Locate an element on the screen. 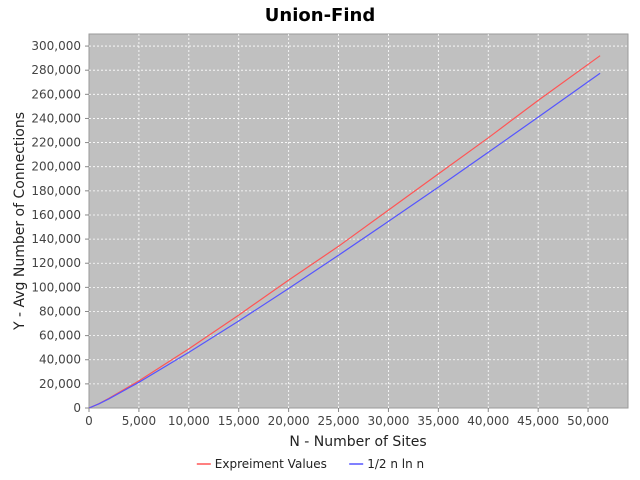 The image size is (640, 480). y-tick-label: 140,000 is located at coordinates (56, 239).